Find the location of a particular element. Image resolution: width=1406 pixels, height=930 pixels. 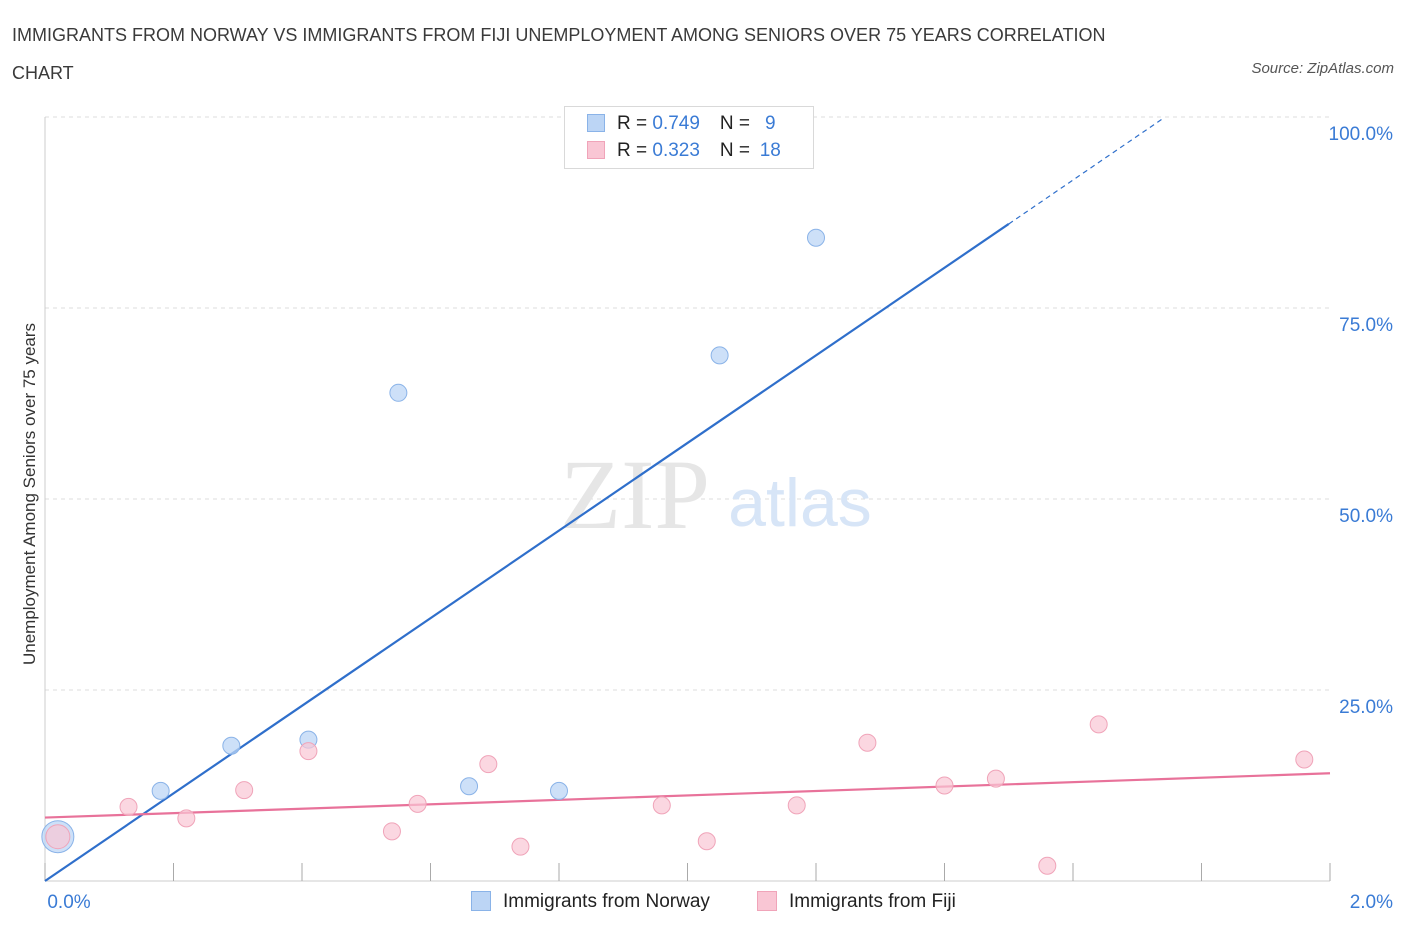

x-tick-label-min: 0.0% is located at coordinates (68, 902).